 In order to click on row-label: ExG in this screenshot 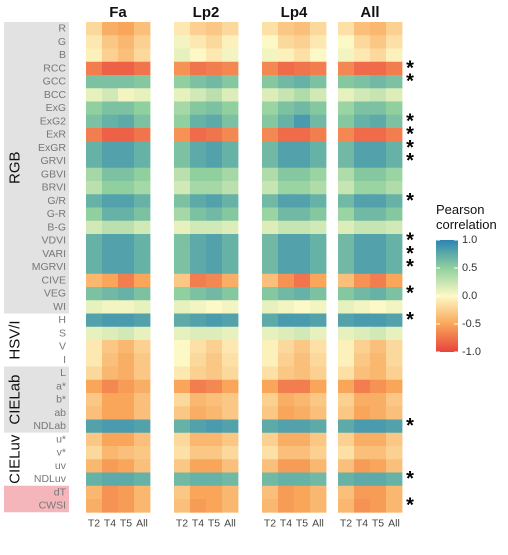, I will do `click(56, 108)`.